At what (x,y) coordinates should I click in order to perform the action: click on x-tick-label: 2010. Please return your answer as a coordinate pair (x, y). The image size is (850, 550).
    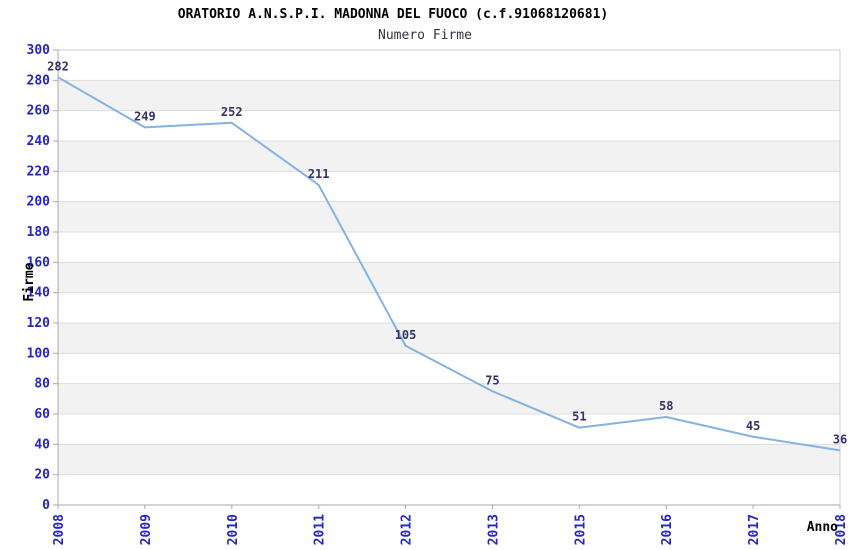
    Looking at the image, I should click on (233, 529).